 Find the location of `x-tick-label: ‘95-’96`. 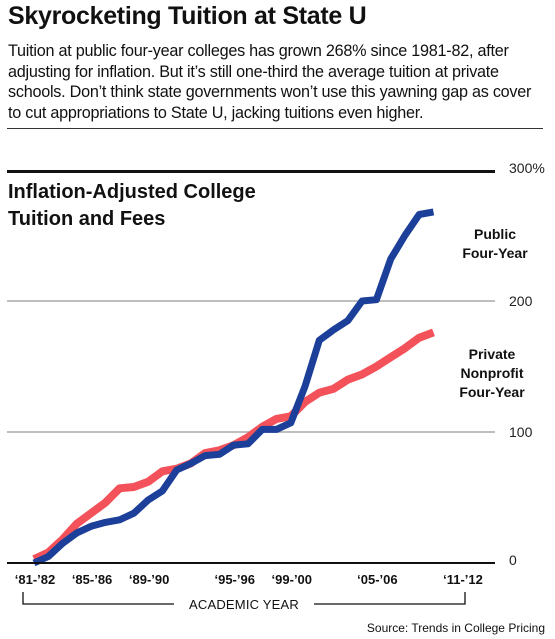

x-tick-label: ‘95-’96 is located at coordinates (234, 579).